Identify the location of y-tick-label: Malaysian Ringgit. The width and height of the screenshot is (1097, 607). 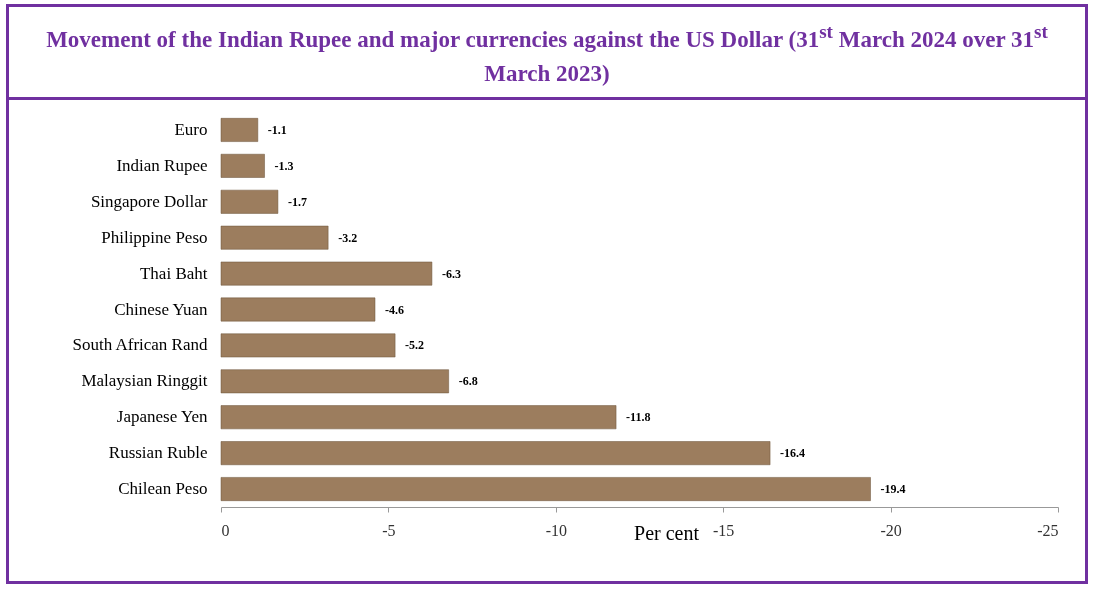
(144, 380).